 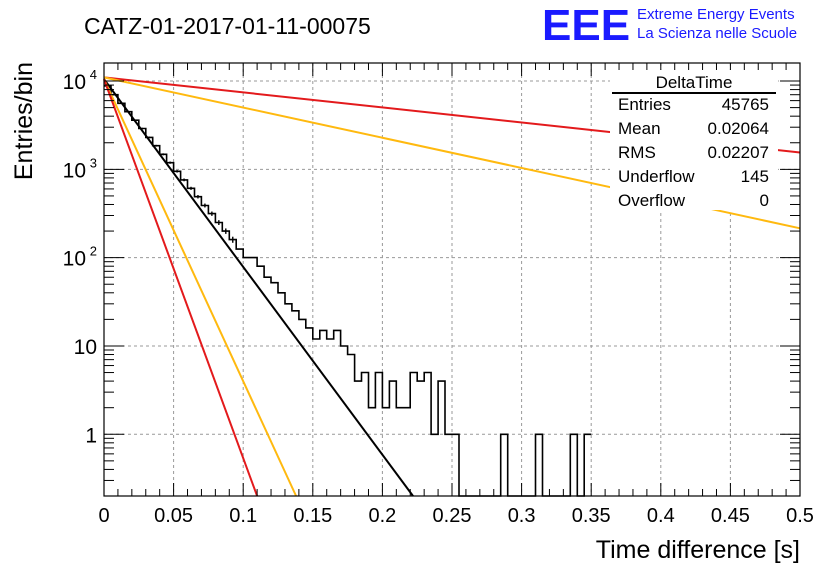 What do you see at coordinates (522, 516) in the screenshot?
I see `x-tick-label: 0.3` at bounding box center [522, 516].